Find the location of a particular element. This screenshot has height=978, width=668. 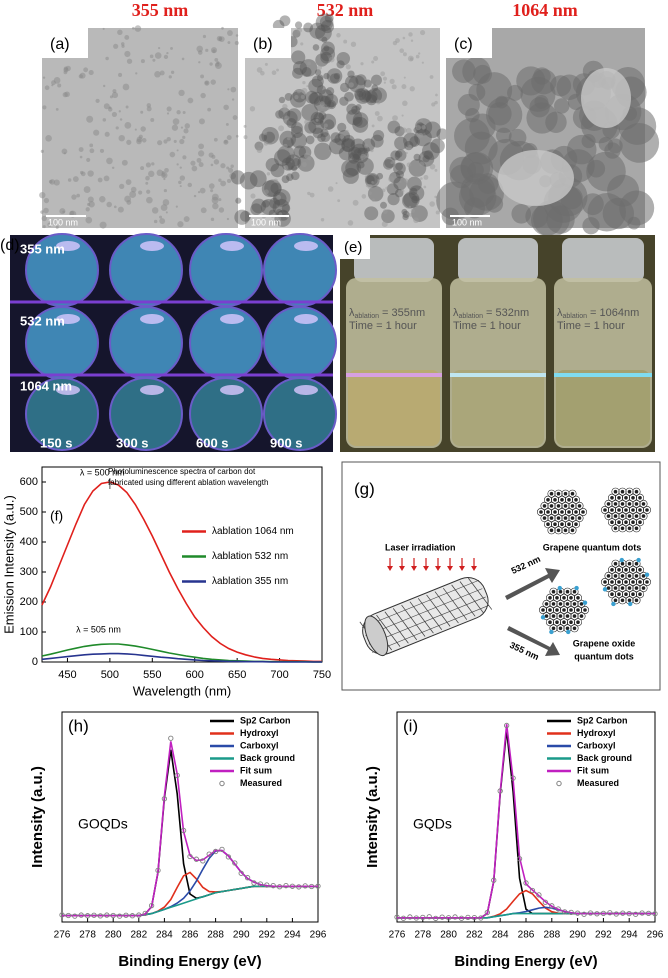

row-label: 1064 nm is located at coordinates (46, 385).